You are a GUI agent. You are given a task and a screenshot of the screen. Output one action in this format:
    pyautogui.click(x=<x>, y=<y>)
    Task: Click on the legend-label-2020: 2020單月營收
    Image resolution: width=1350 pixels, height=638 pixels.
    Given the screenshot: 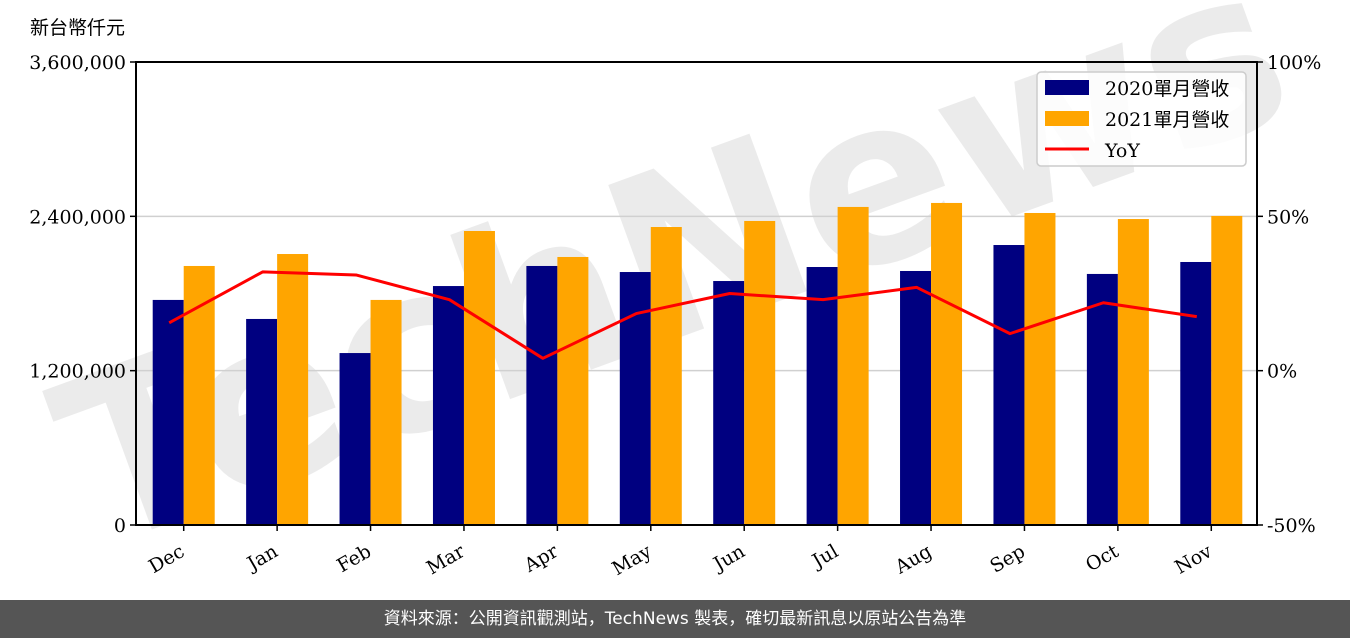 What is the action you would take?
    pyautogui.click(x=1167, y=89)
    